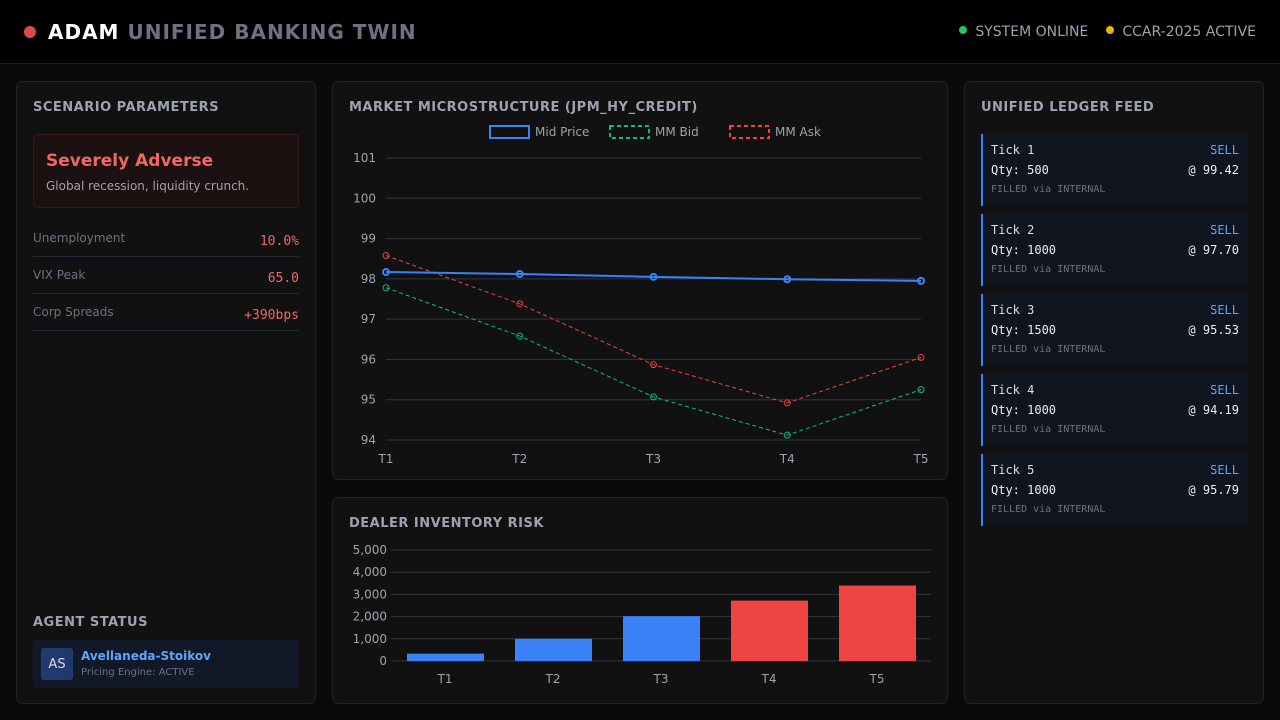 The height and width of the screenshot is (720, 1280). What do you see at coordinates (148, 186) in the screenshot?
I see `scenario-description: Global recession, liquidity crunch.` at bounding box center [148, 186].